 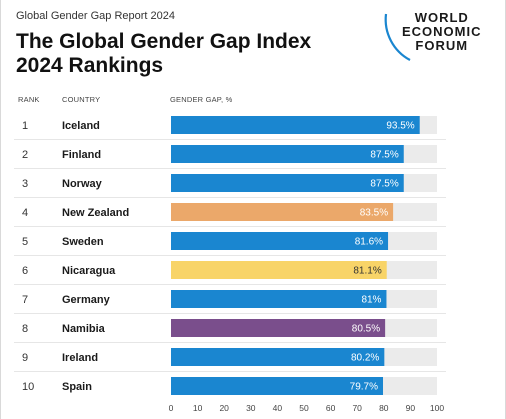 I want to click on x-tick-label: 70, so click(x=357, y=408).